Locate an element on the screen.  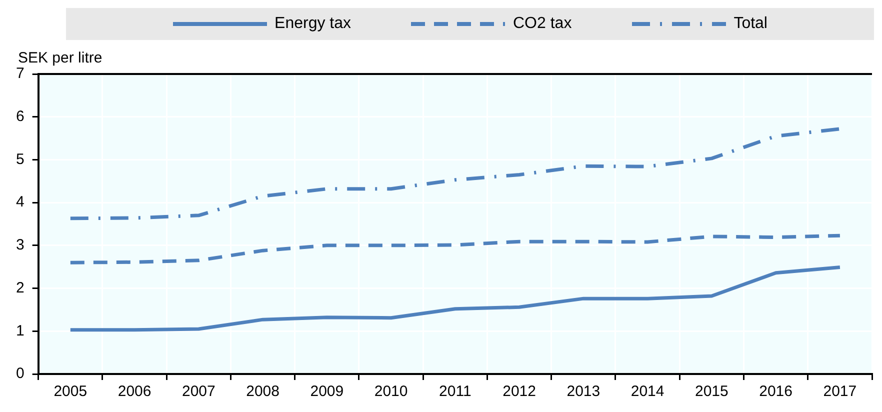
y-tick-label: 0 is located at coordinates (20, 373).